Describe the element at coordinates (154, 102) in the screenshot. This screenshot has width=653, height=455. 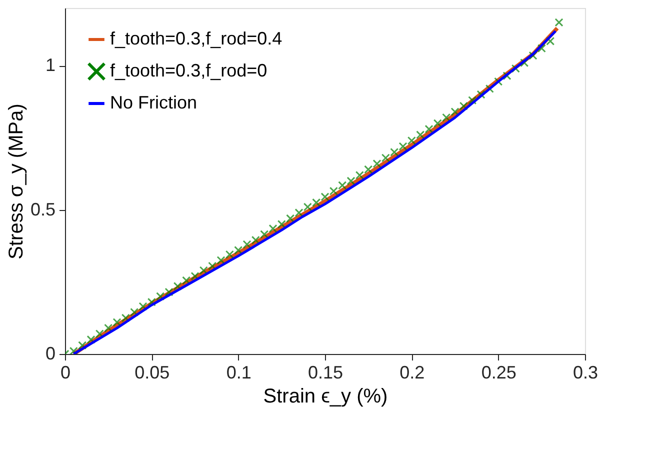
I see `legend-label: No Friction` at that location.